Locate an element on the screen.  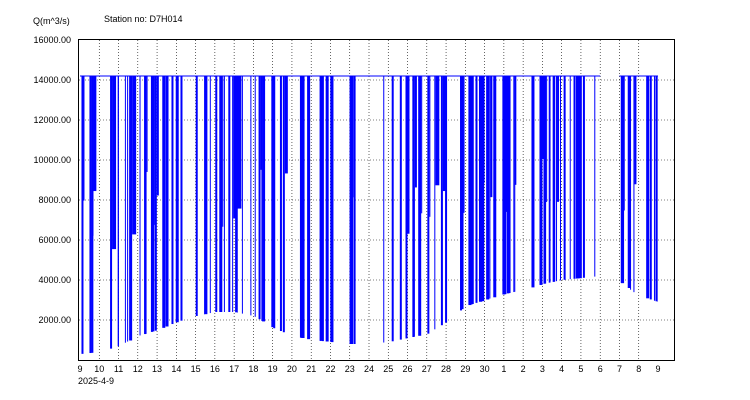
x-tick-label: 26 is located at coordinates (408, 369).